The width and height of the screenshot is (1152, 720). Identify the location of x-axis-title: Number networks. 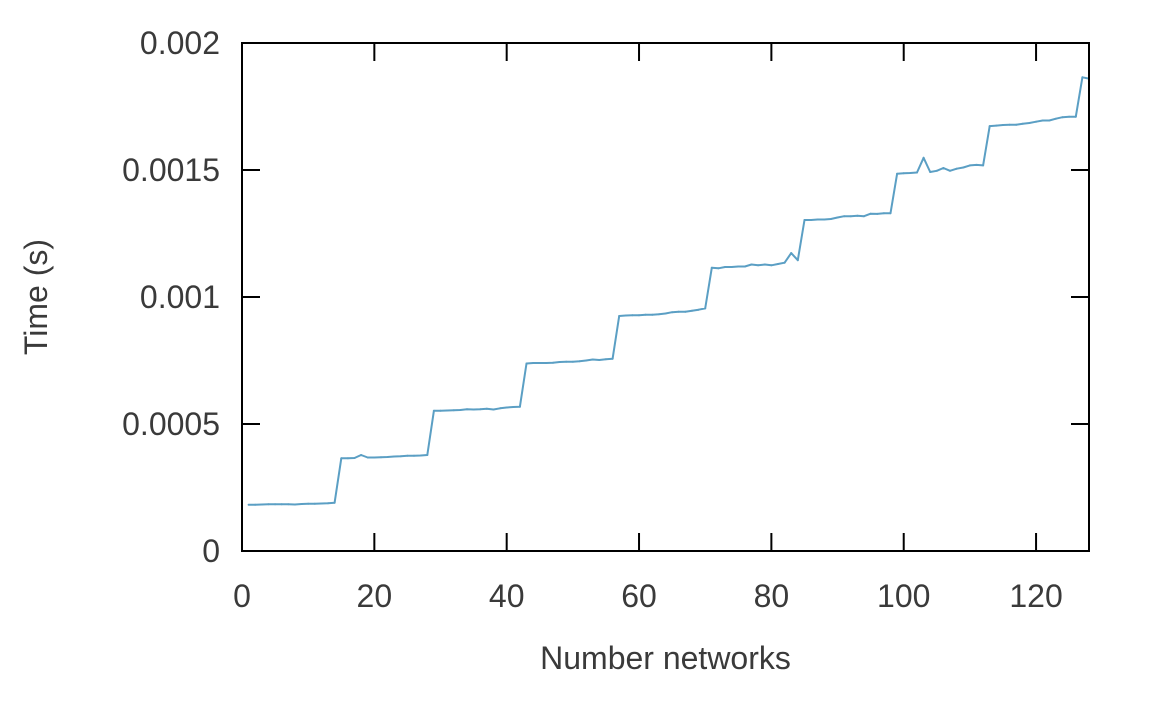
(665, 658).